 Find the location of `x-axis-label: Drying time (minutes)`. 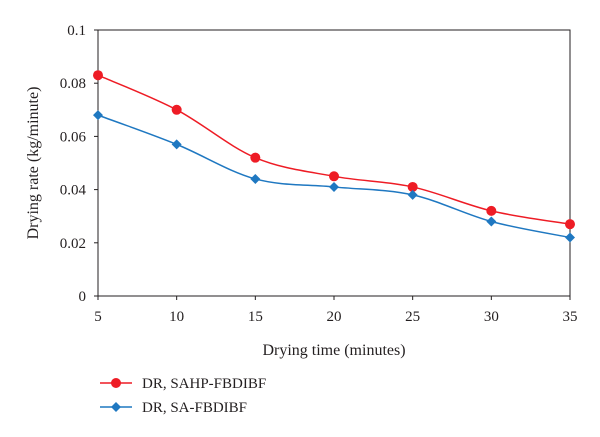

x-axis-label: Drying time (minutes) is located at coordinates (333, 350).